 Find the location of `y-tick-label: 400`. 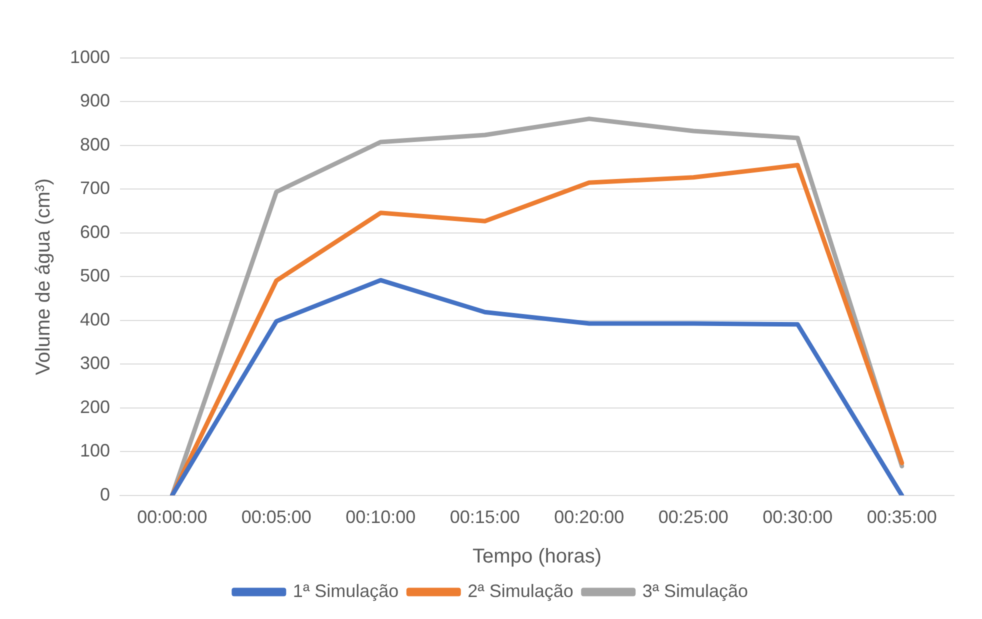

y-tick-label: 400 is located at coordinates (95, 319).